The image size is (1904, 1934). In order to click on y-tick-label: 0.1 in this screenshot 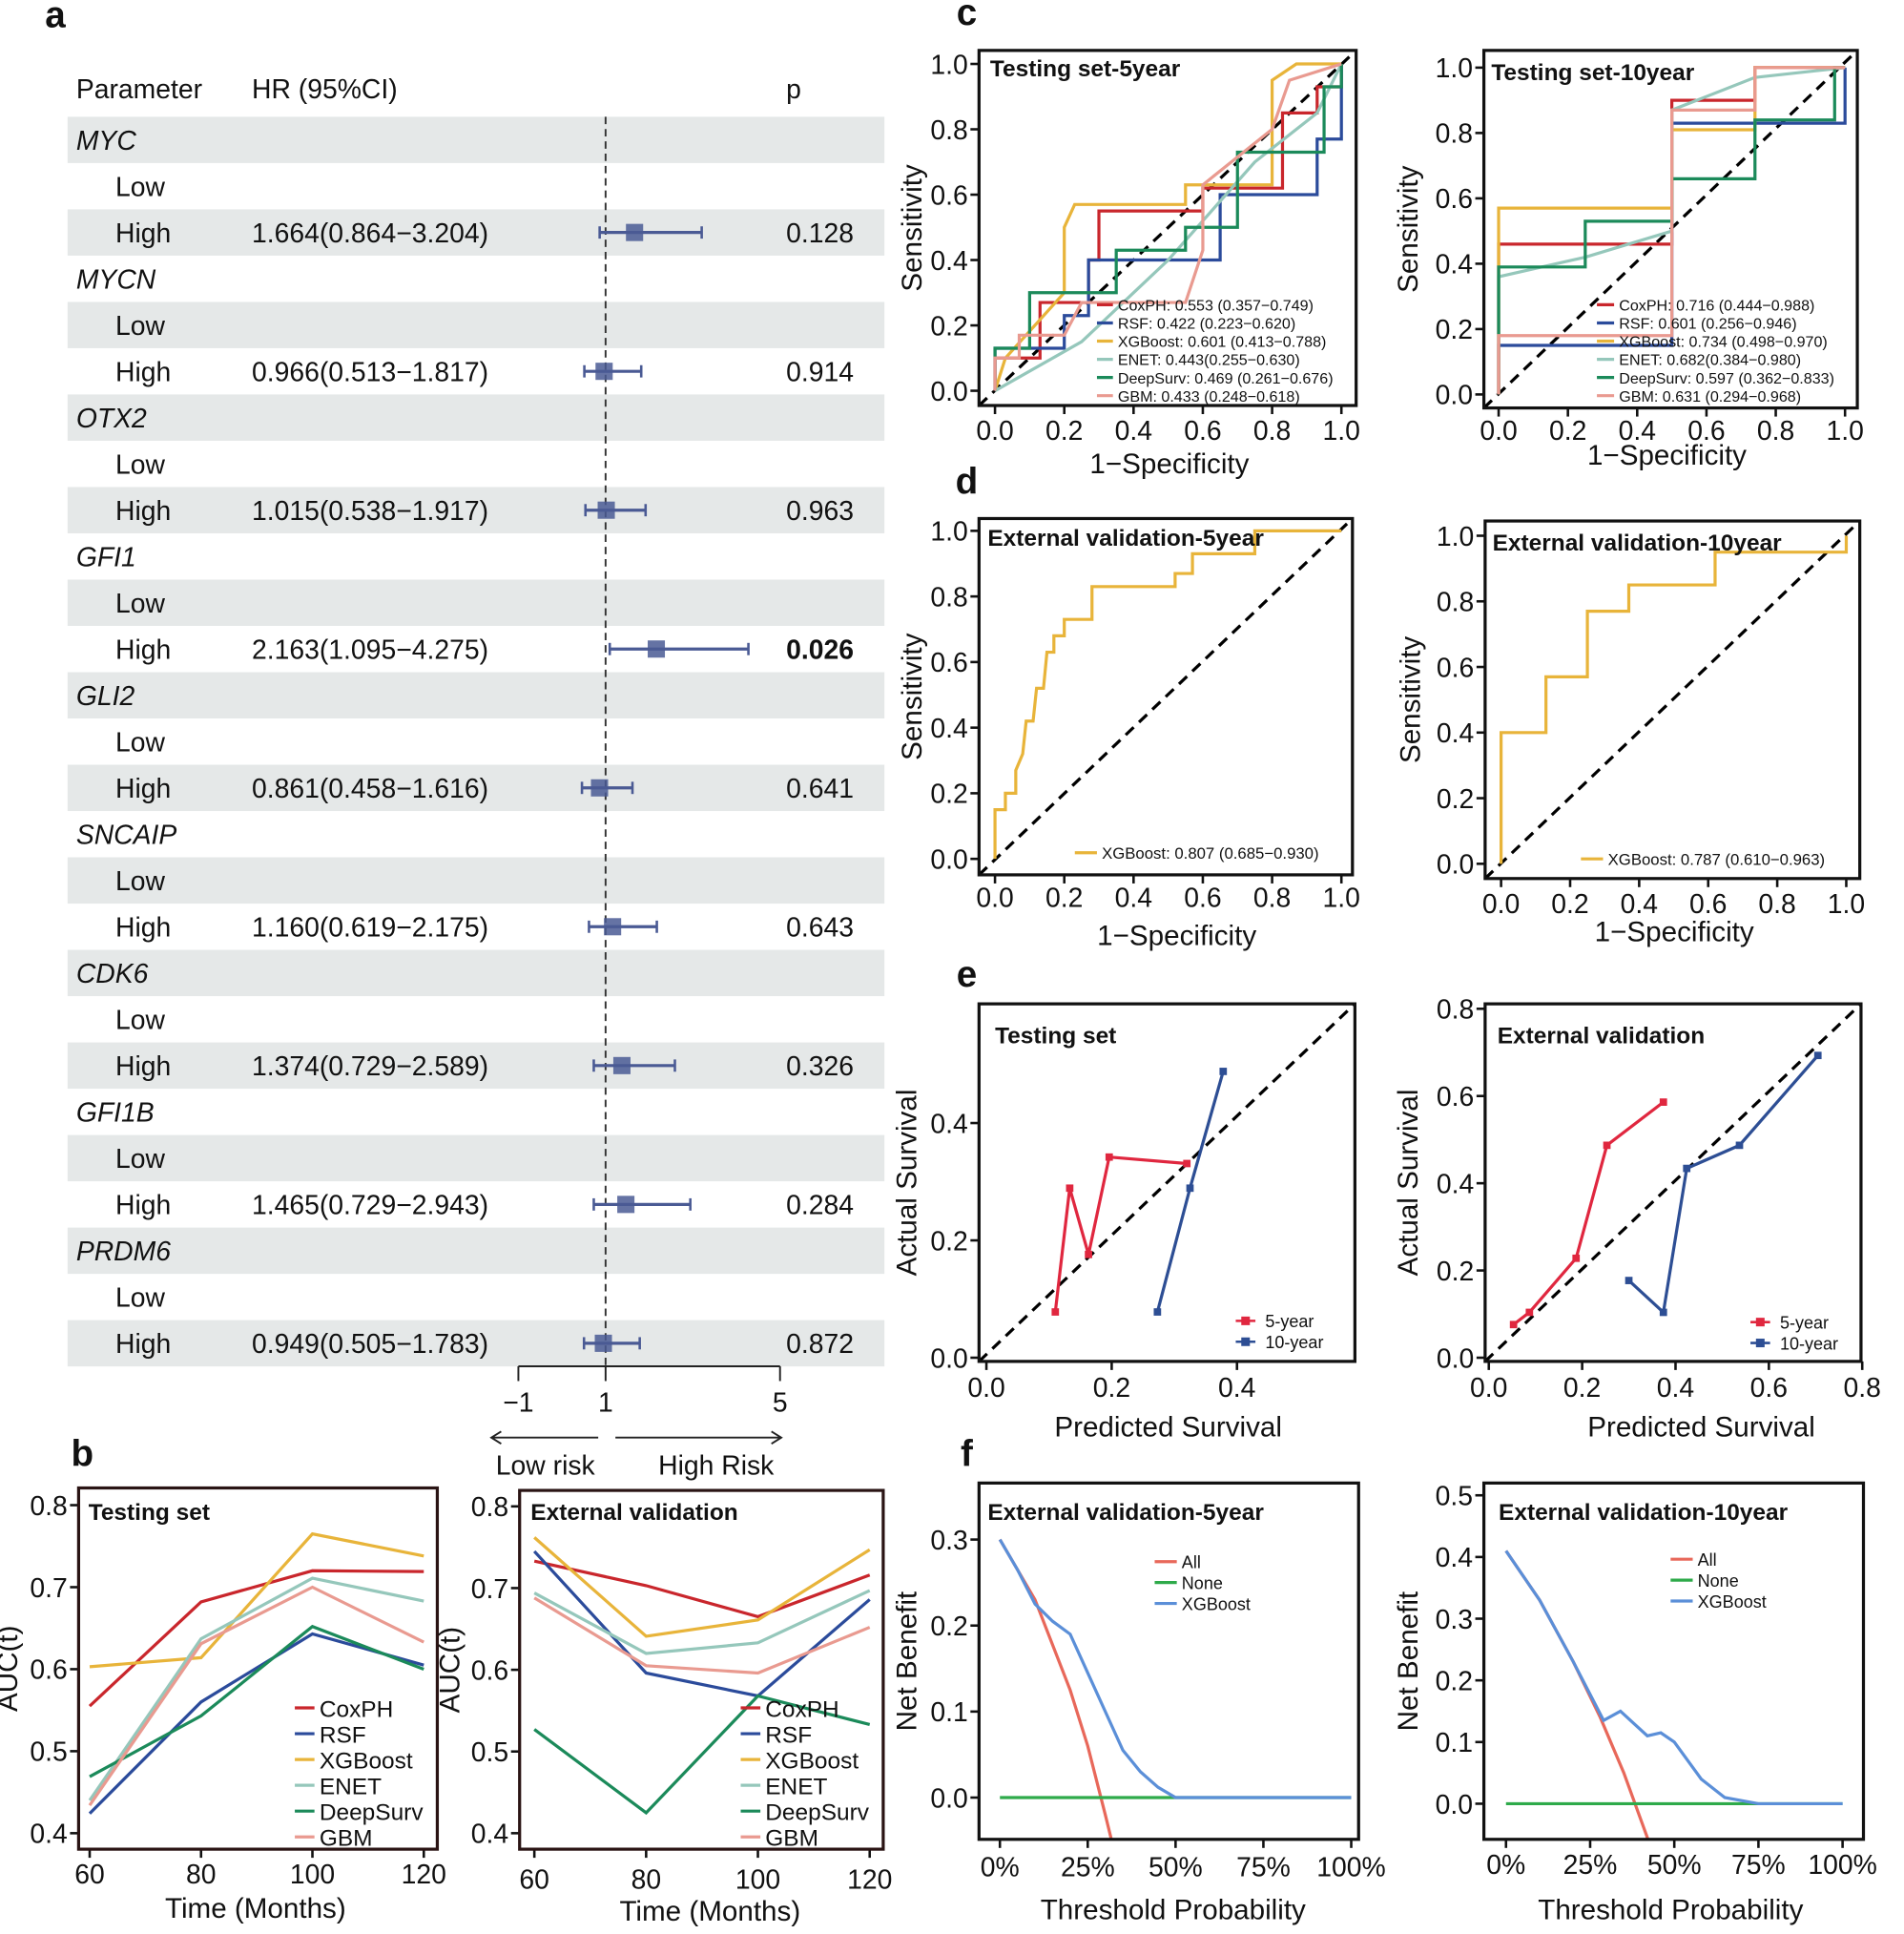, I will do `click(1454, 1743)`.